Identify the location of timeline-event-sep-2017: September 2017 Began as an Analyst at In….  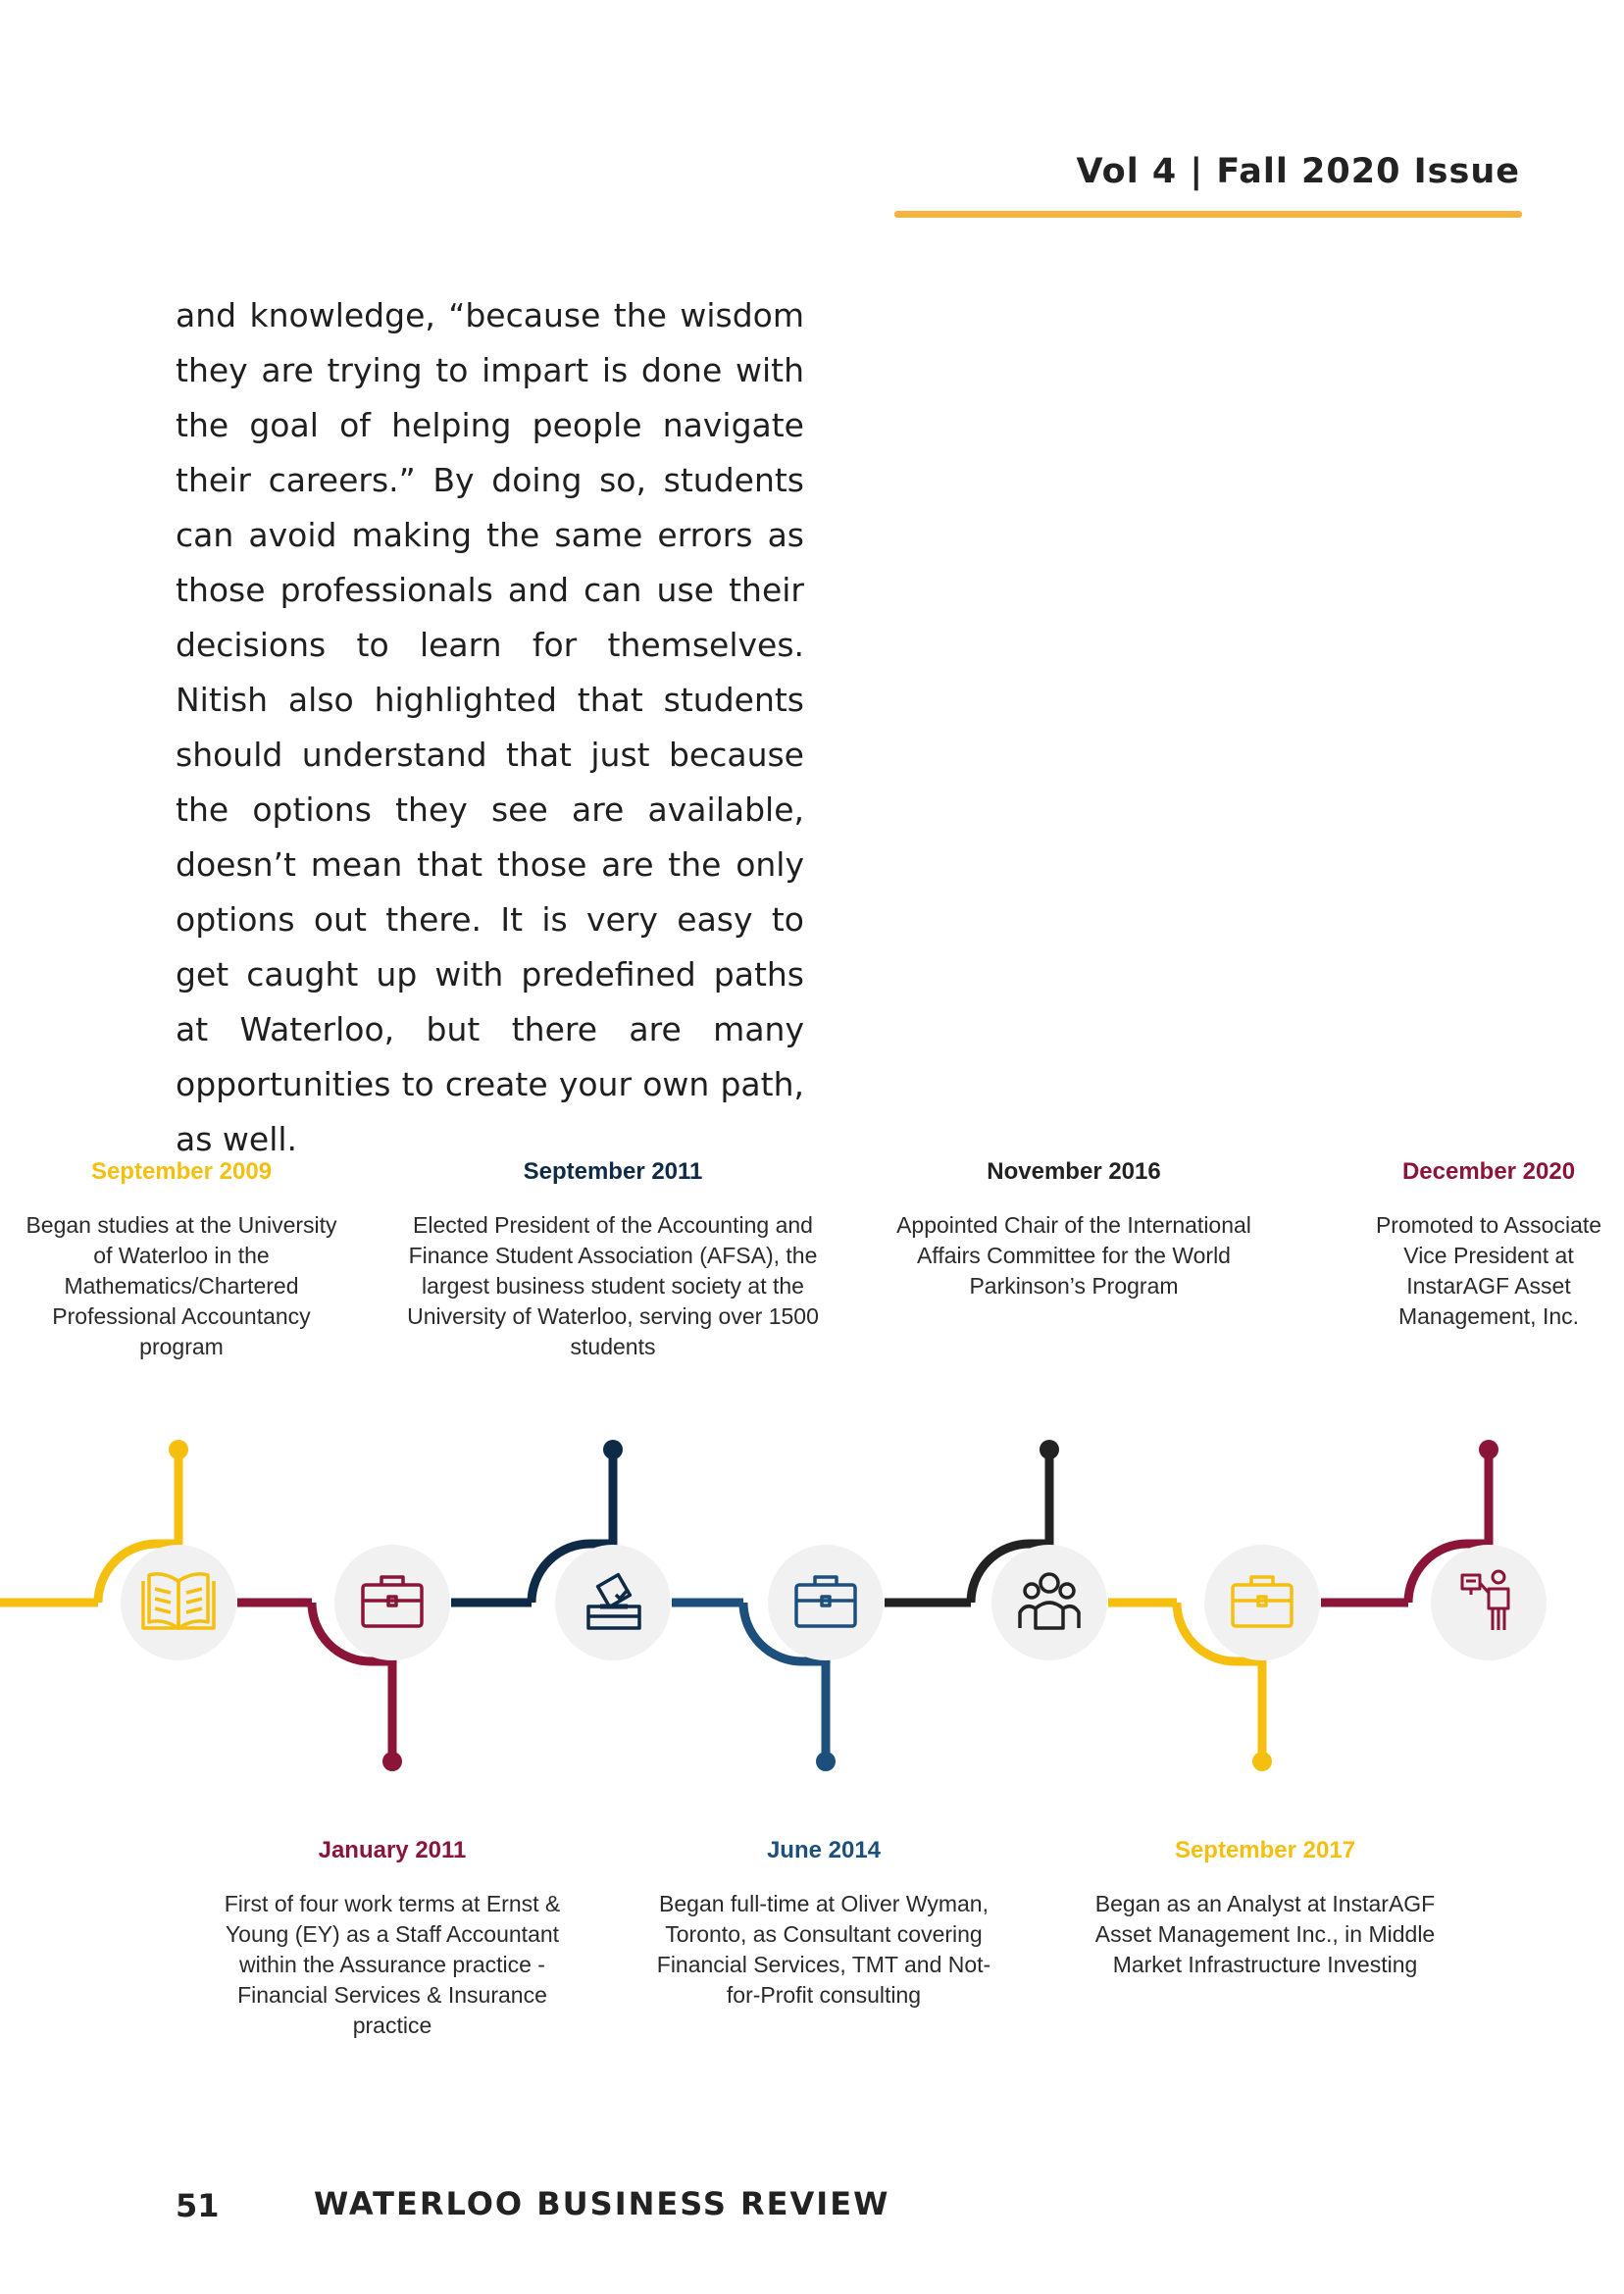
(1265, 1908).